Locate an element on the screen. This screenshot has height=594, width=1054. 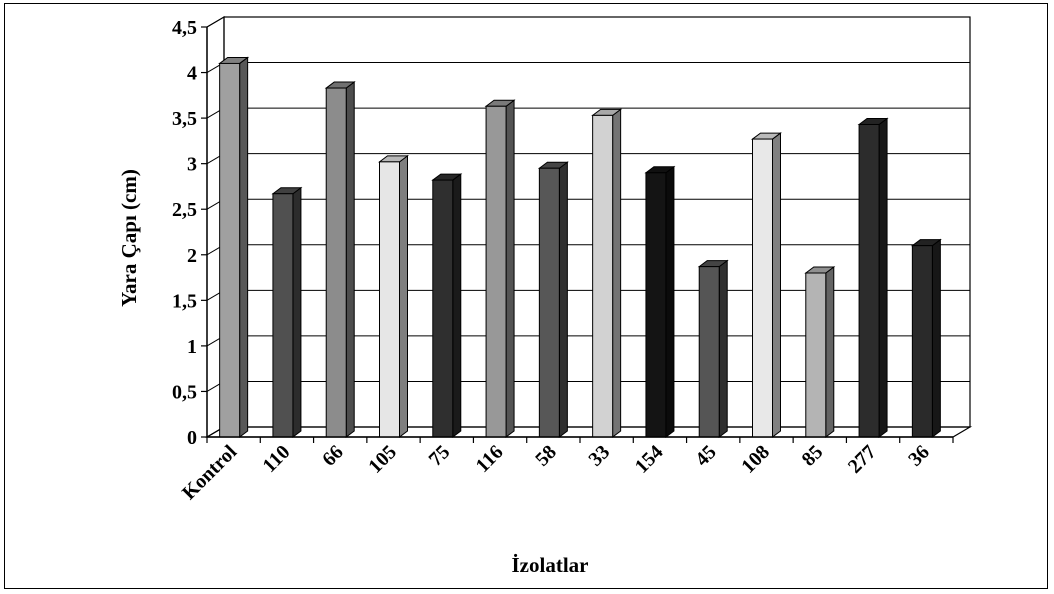
y-axis-title: Yara Çapı (cm) is located at coordinates (129, 238).